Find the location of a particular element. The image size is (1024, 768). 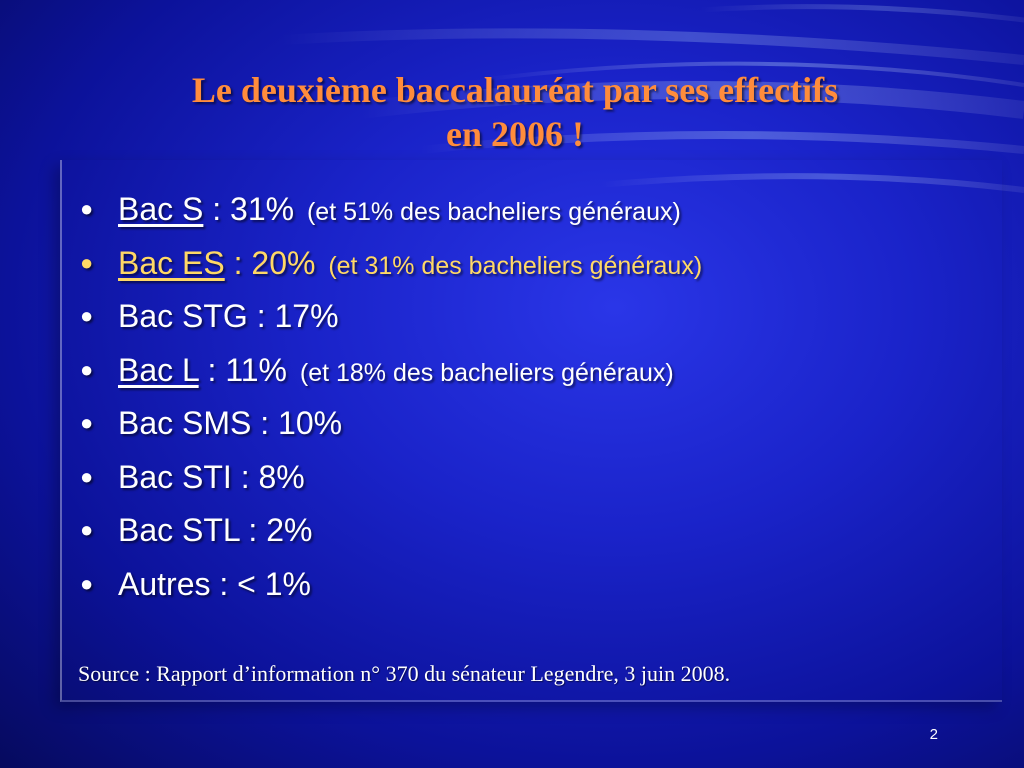

list-item-bac-sms: ● Bac SMS : 10% is located at coordinates (530, 425).